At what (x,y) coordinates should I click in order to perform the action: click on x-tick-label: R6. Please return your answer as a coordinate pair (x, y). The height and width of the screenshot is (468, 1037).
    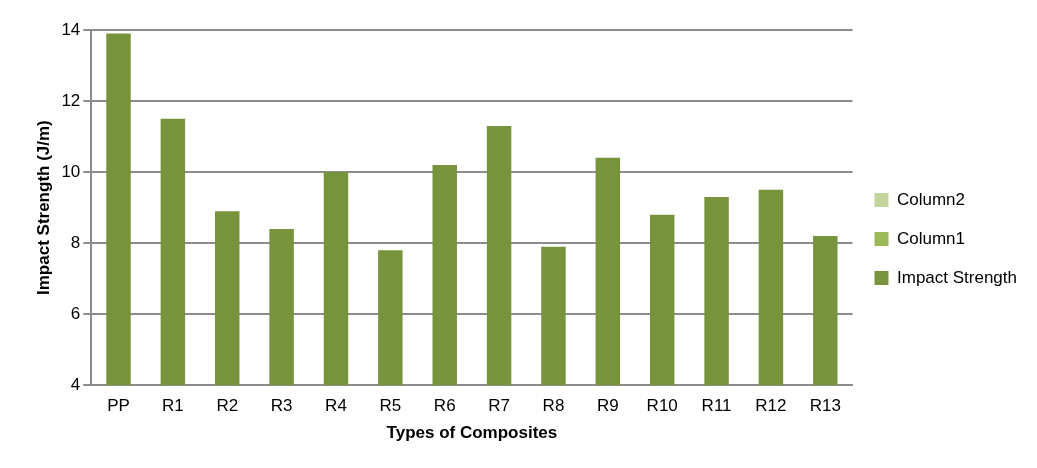
    Looking at the image, I should click on (444, 406).